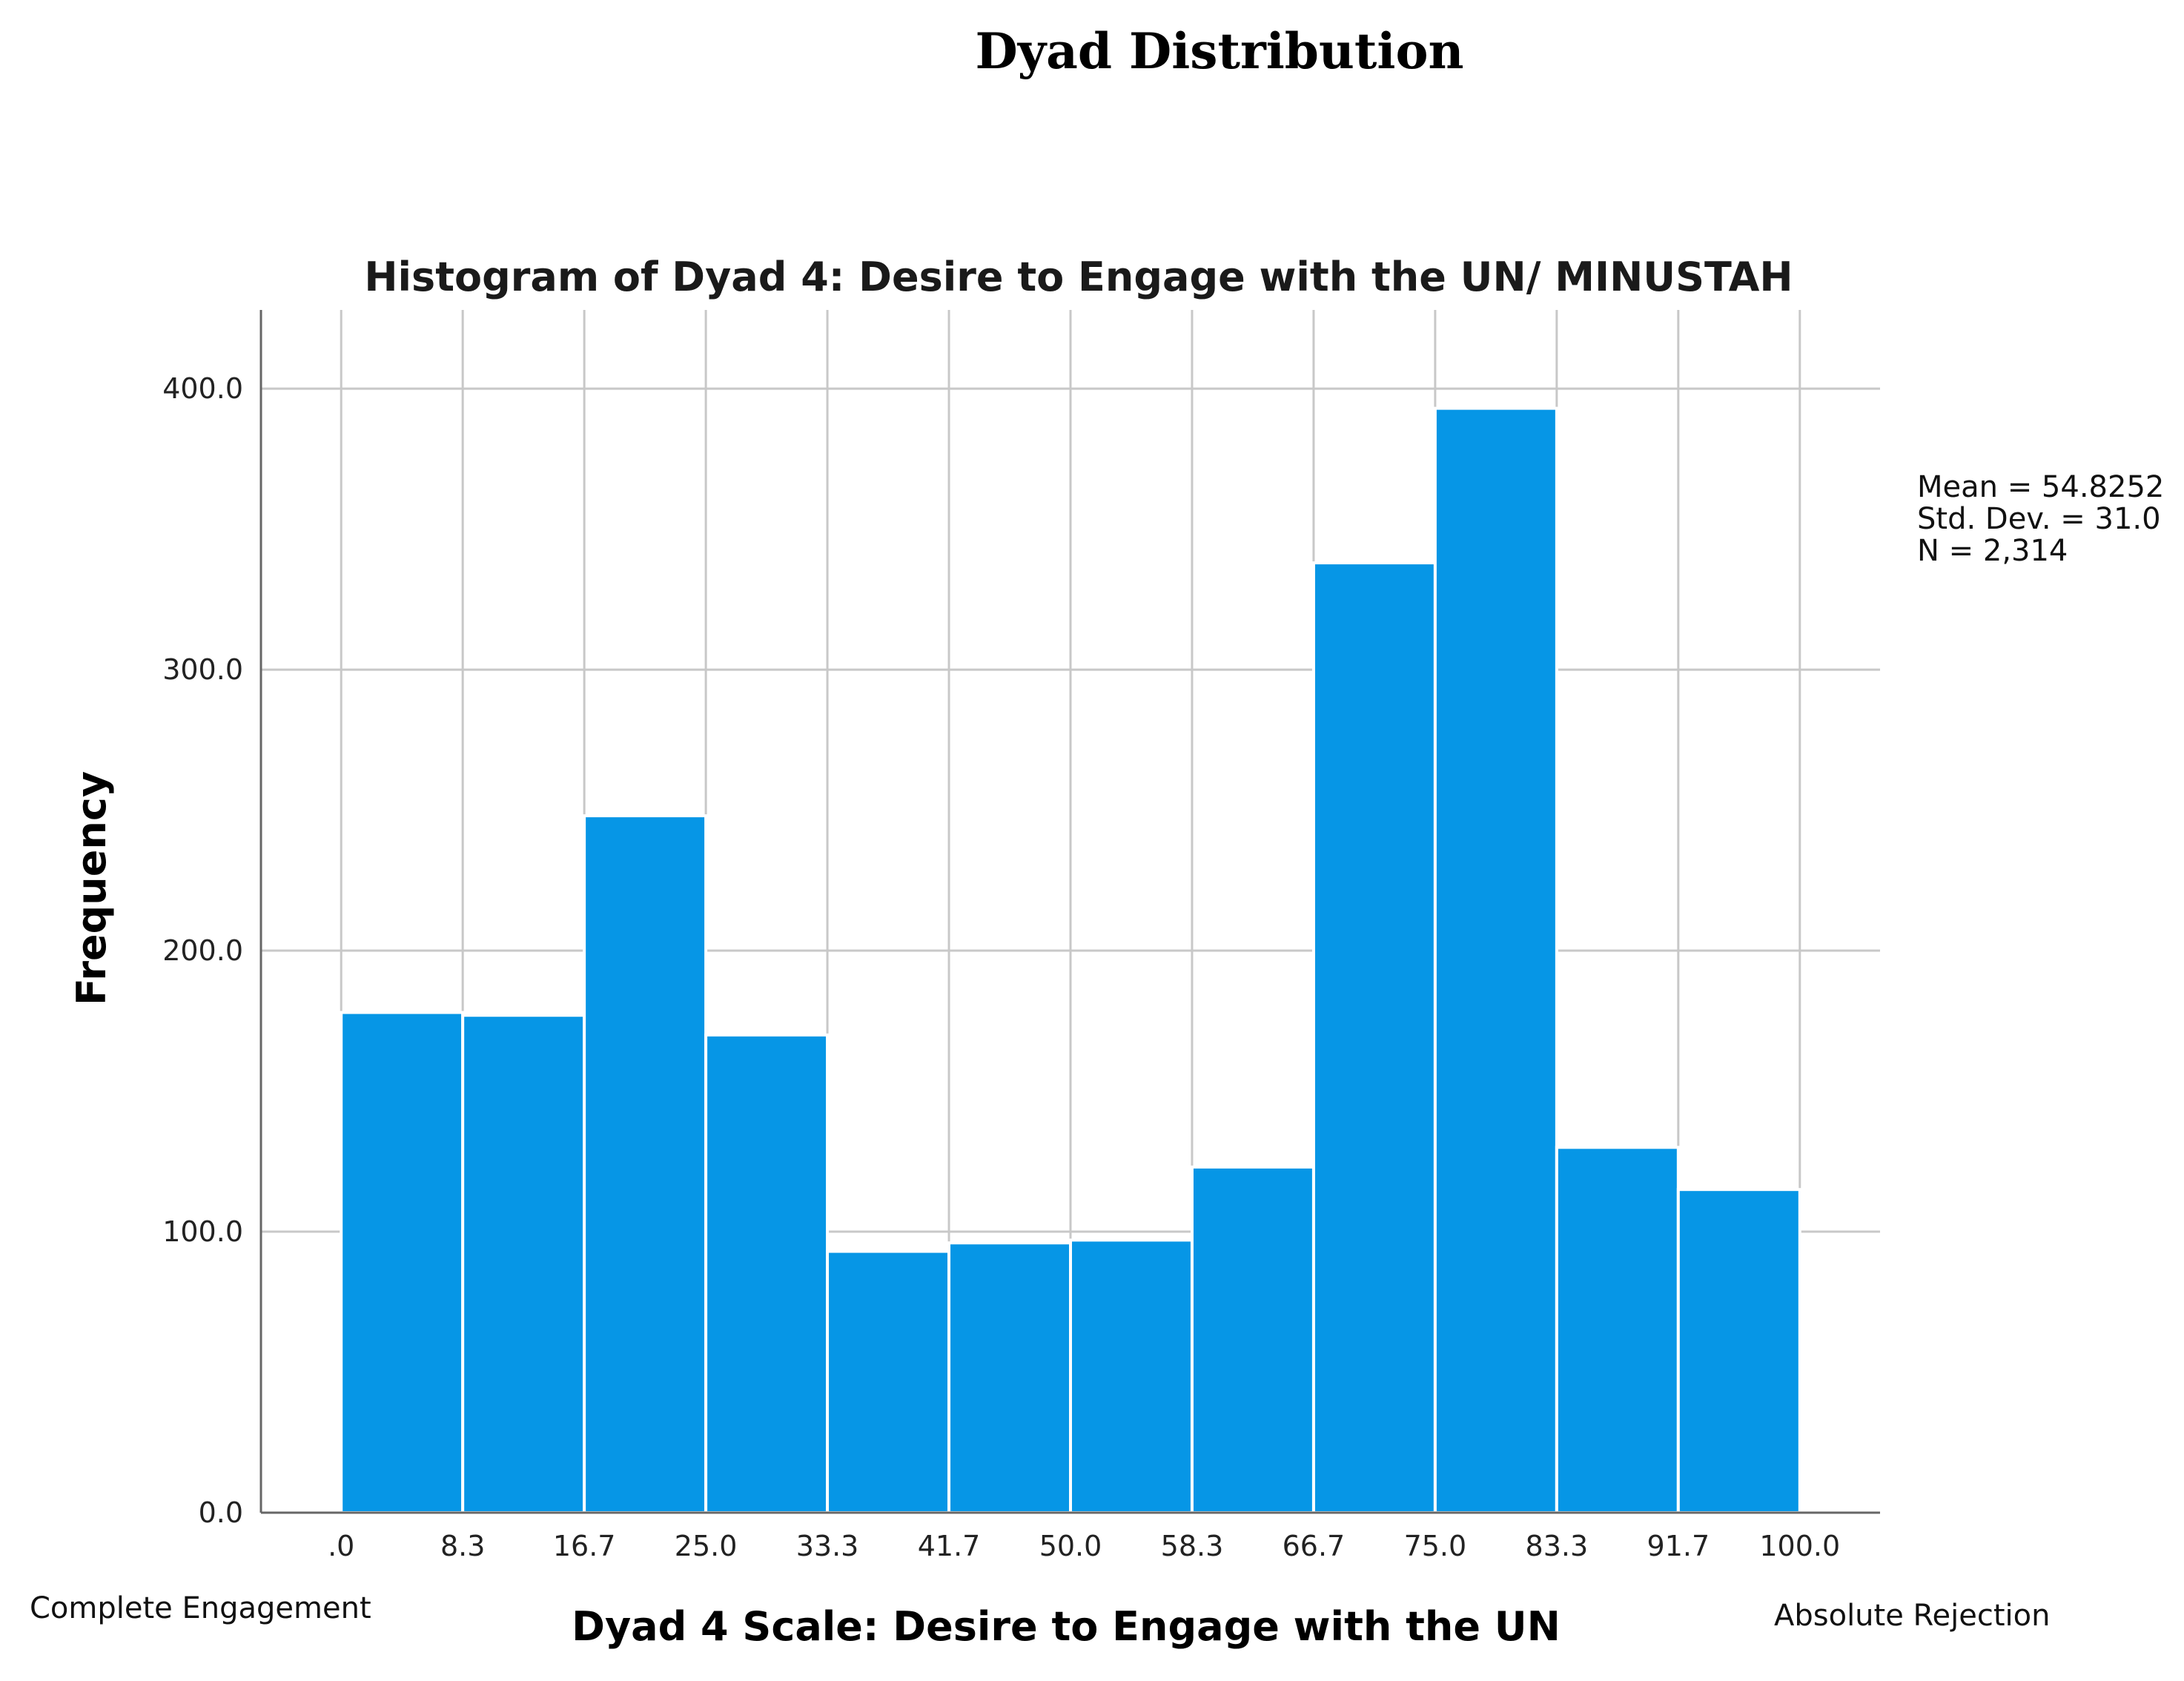  Describe the element at coordinates (1992, 551) in the screenshot. I see `stats-n: N = 2,314` at that location.